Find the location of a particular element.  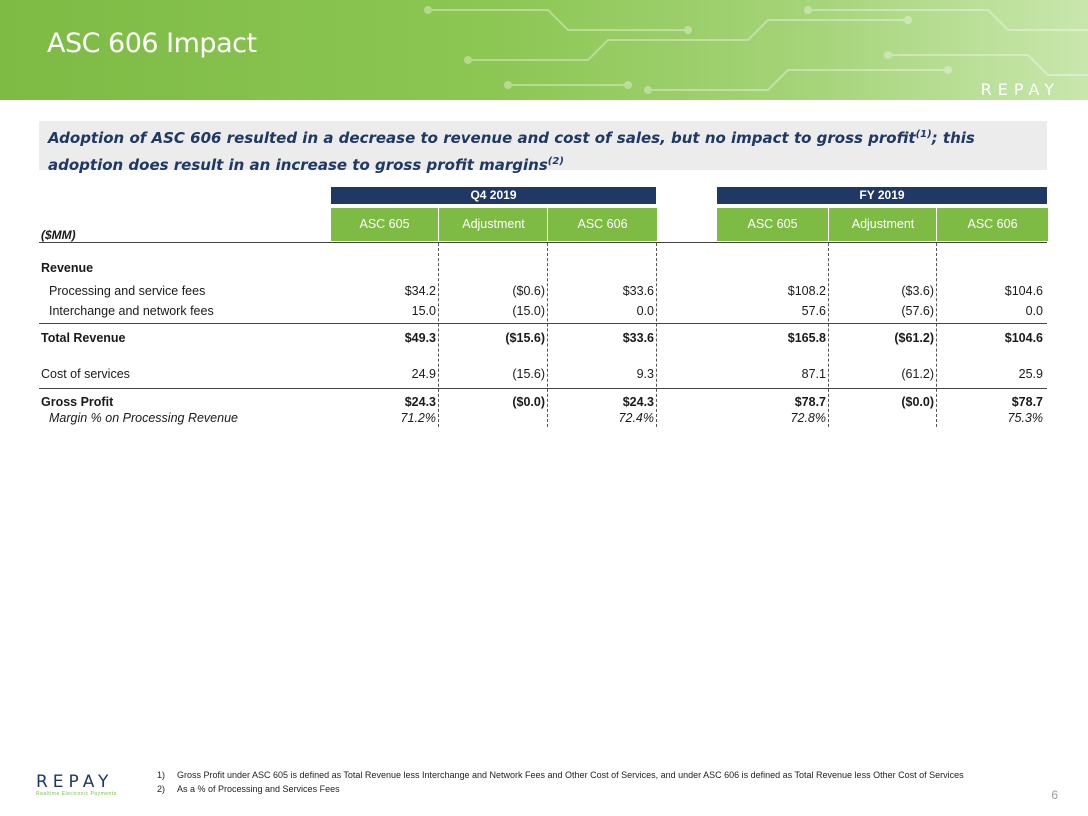

circuit-pattern-decoration is located at coordinates (756, 50).